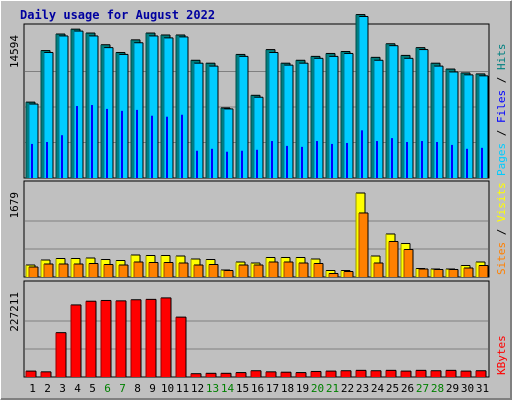  What do you see at coordinates (302, 388) in the screenshot?
I see `x-tick-label: 19` at bounding box center [302, 388].